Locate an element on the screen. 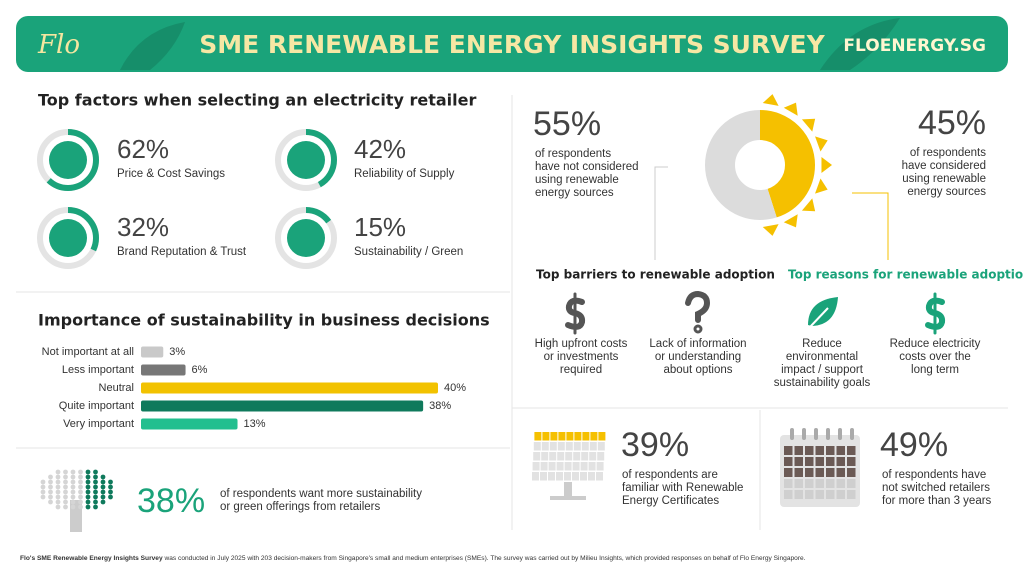  text-line: not switched retailers is located at coordinates (936, 488).